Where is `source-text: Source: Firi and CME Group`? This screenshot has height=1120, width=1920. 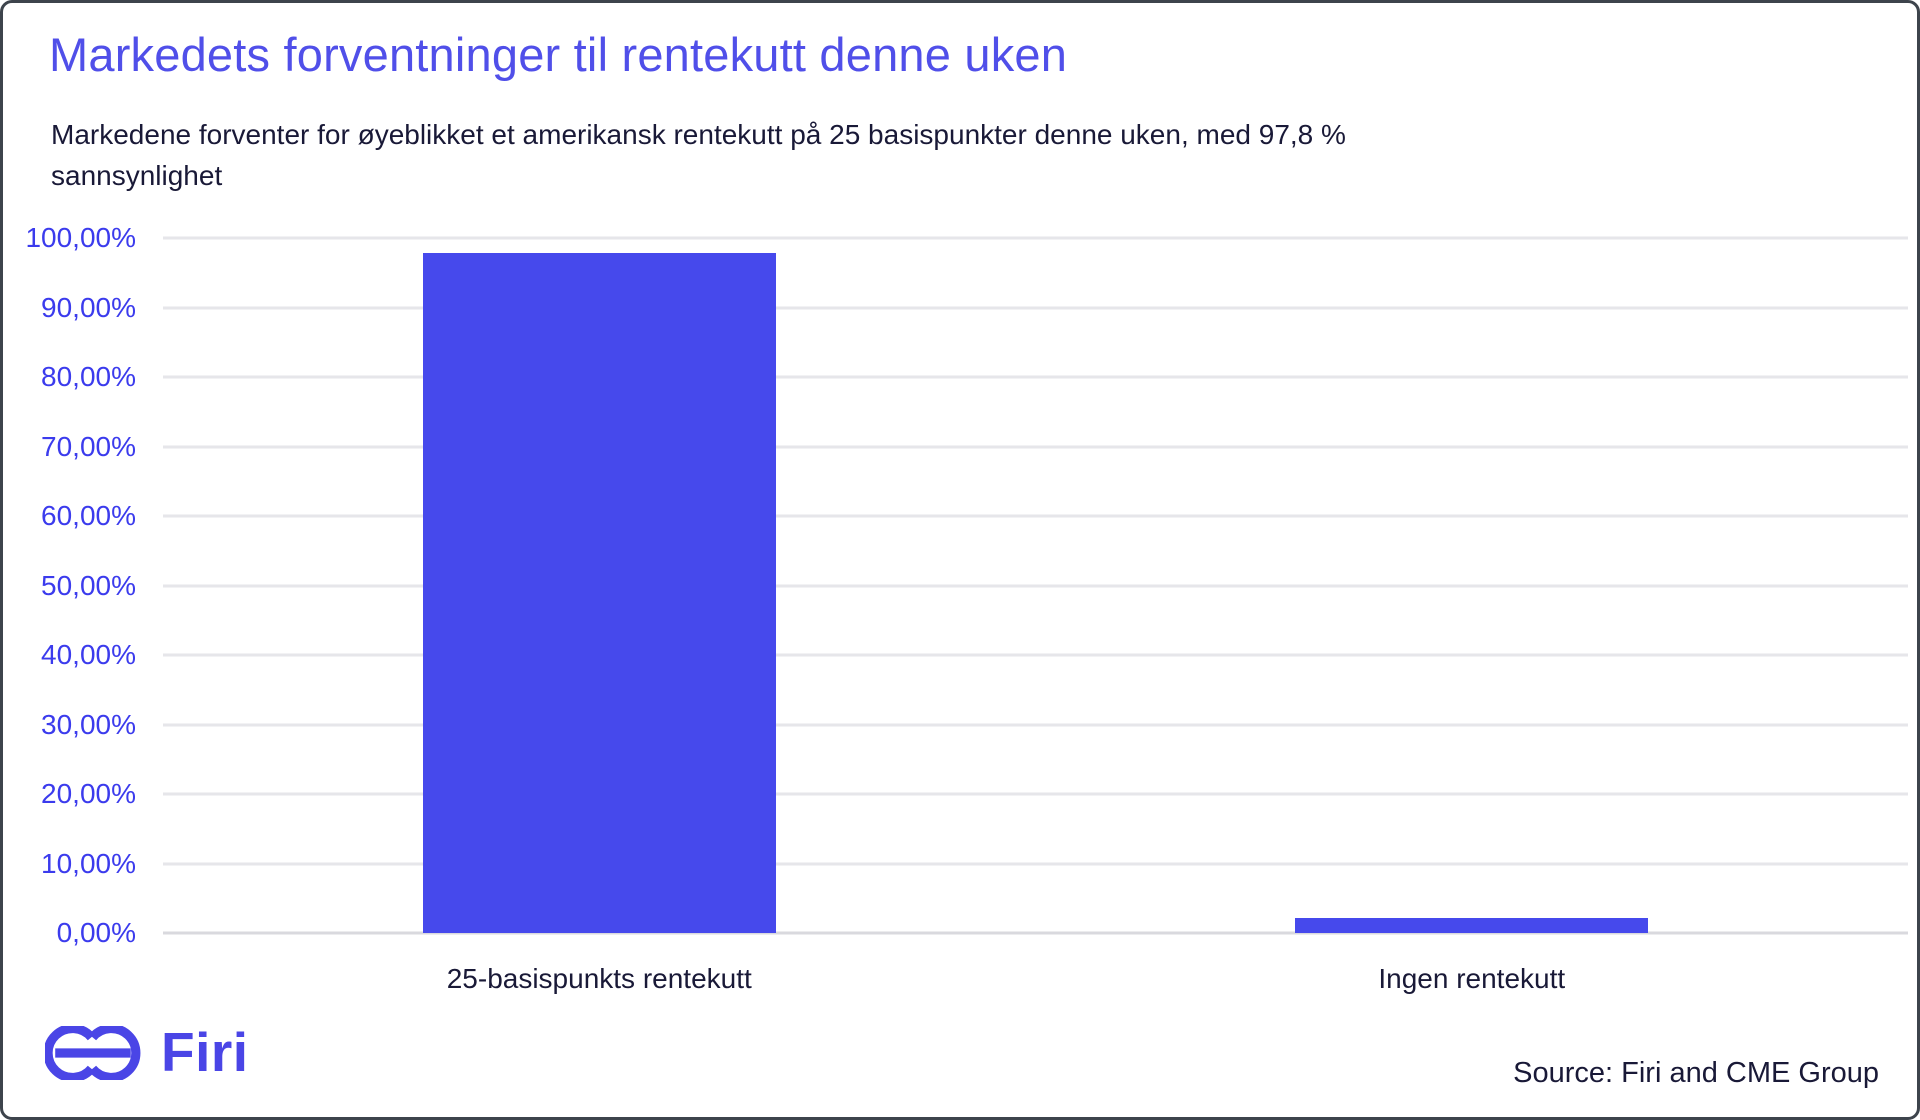
source-text: Source: Firi and CME Group is located at coordinates (1696, 1073).